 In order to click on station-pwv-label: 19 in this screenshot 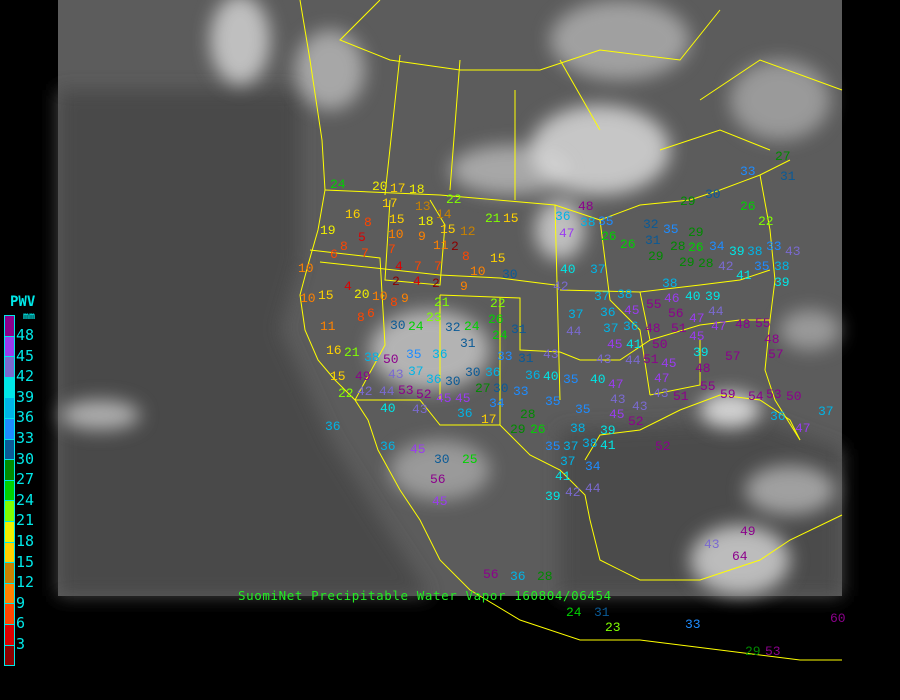, I will do `click(328, 230)`.